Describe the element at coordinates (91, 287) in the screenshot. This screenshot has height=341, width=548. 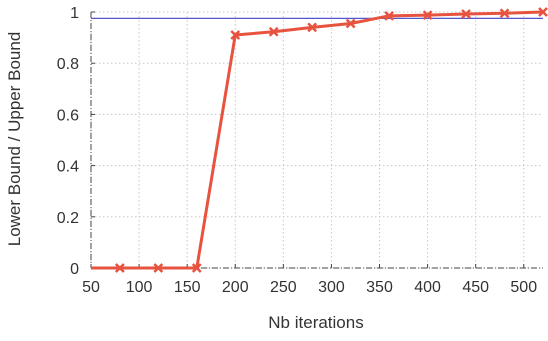
I see `x-tick-label: 50` at that location.